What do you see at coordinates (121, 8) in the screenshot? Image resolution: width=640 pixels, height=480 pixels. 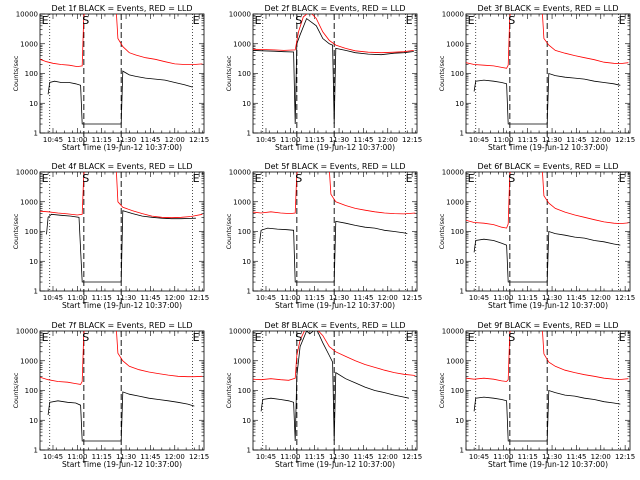 I see `chart-title: Det 1f BLACK = Events, RED = LLD` at bounding box center [121, 8].